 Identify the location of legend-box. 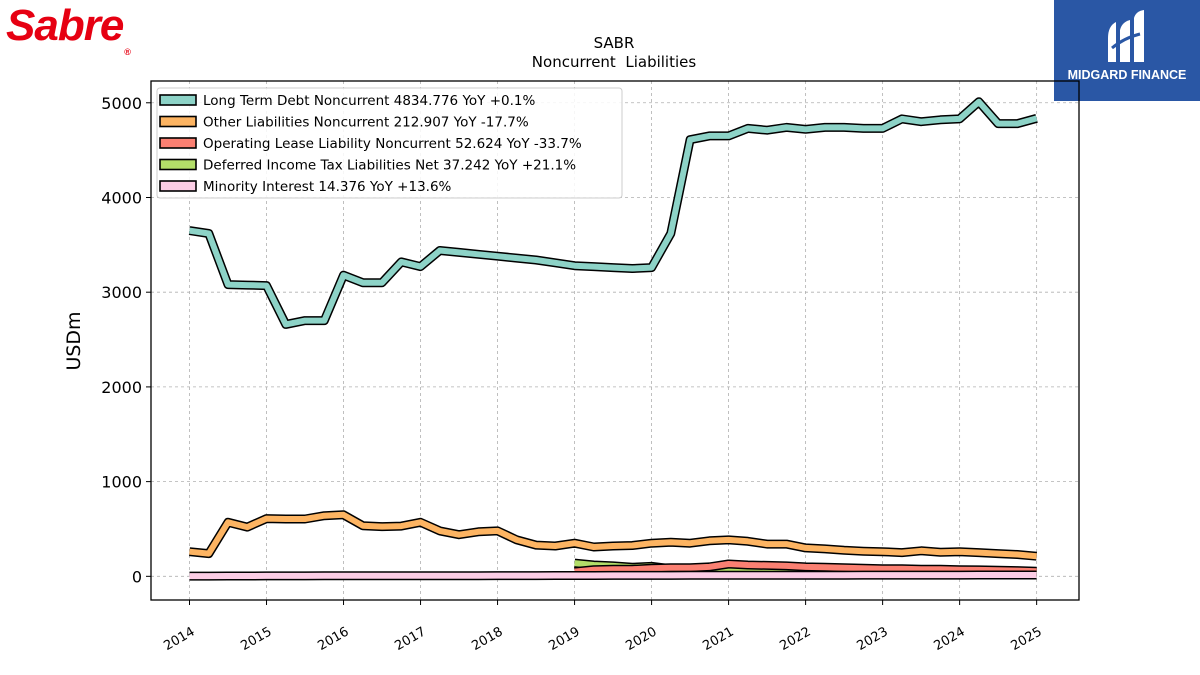
(389, 143).